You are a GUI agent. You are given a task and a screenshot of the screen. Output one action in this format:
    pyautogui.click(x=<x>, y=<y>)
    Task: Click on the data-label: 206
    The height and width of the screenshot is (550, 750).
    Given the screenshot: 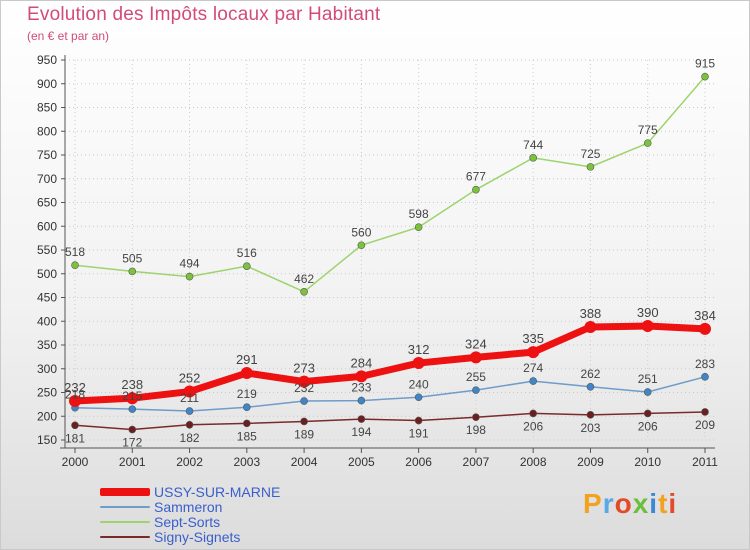 What is the action you would take?
    pyautogui.click(x=648, y=426)
    